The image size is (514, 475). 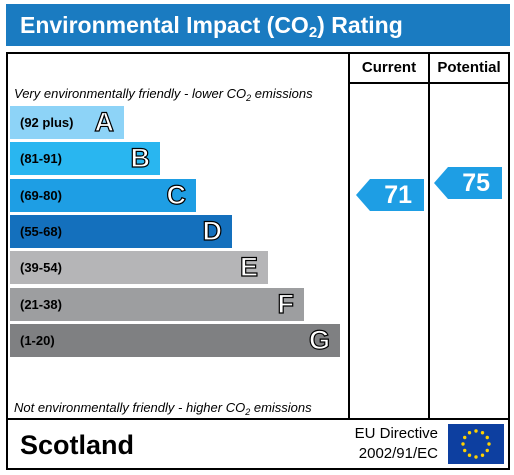 What do you see at coordinates (319, 339) in the screenshot?
I see `band-letter: G` at bounding box center [319, 339].